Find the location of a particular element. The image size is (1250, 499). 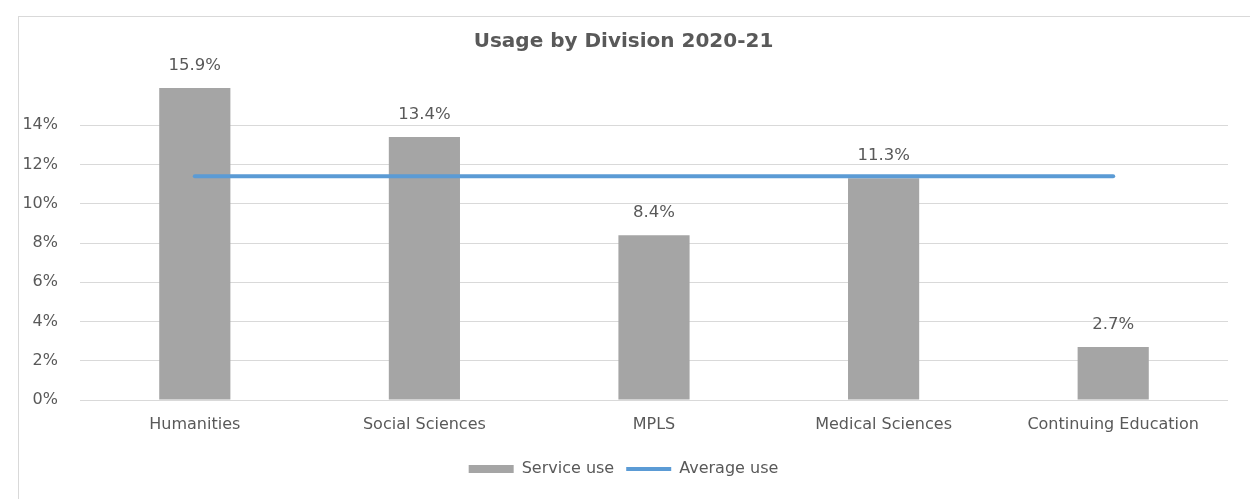

x-tick-label: Social Sciences is located at coordinates (424, 423).